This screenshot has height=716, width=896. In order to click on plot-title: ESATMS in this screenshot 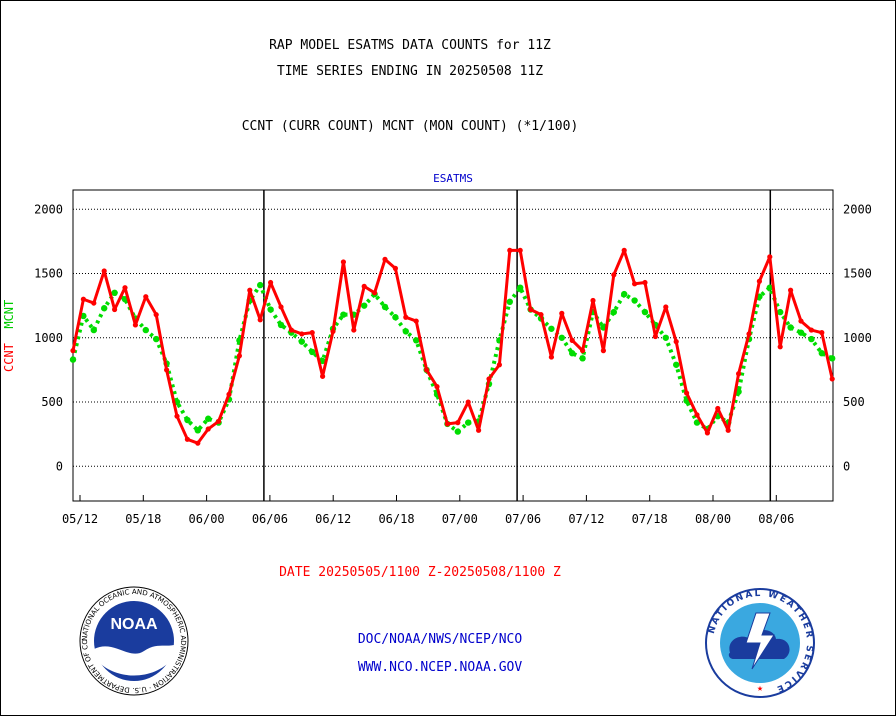, I will do `click(453, 178)`.